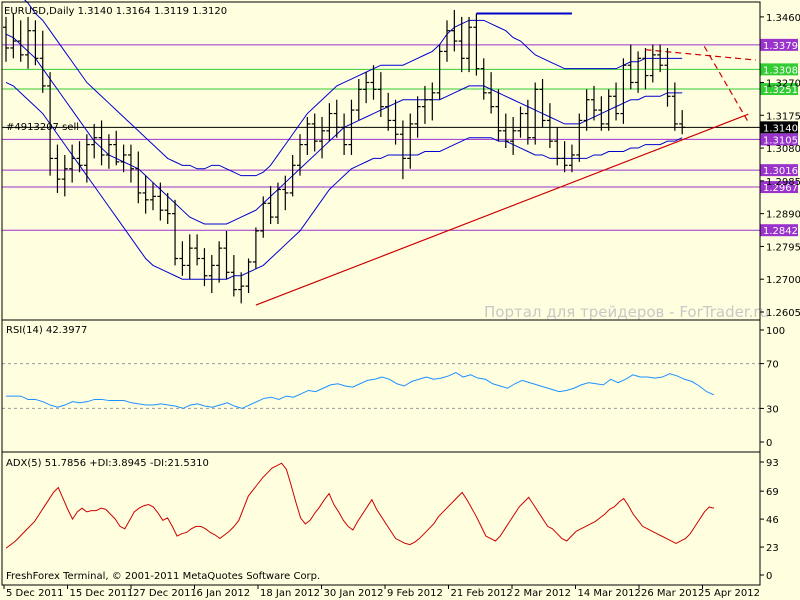 The image size is (800, 600). I want to click on price-tick-label: 1.3270, so click(783, 83).